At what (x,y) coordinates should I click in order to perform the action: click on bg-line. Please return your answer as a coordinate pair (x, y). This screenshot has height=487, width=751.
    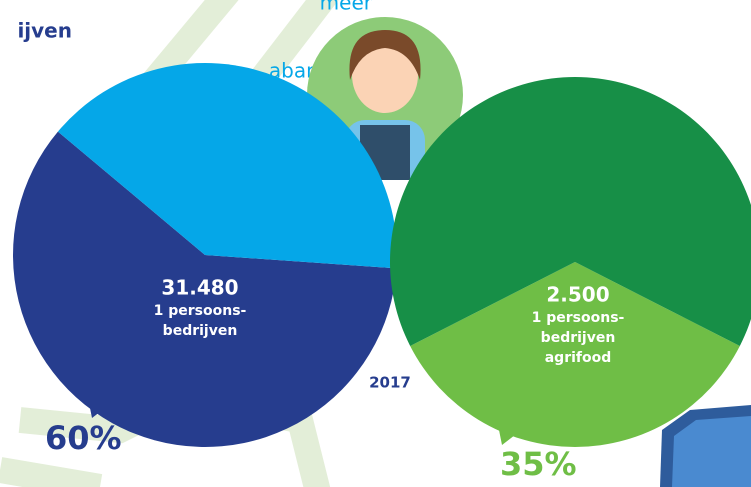
    Looking at the image, I should click on (51, 472).